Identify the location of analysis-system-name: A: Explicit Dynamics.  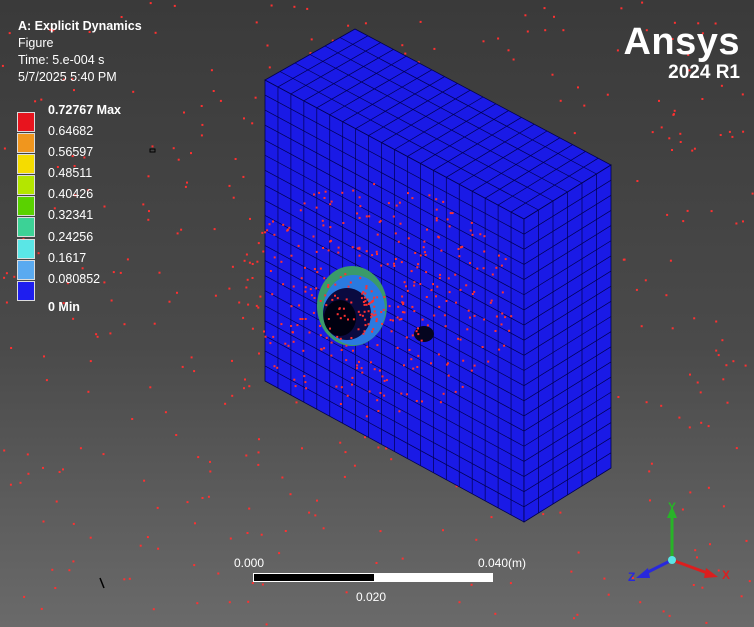
(80, 26).